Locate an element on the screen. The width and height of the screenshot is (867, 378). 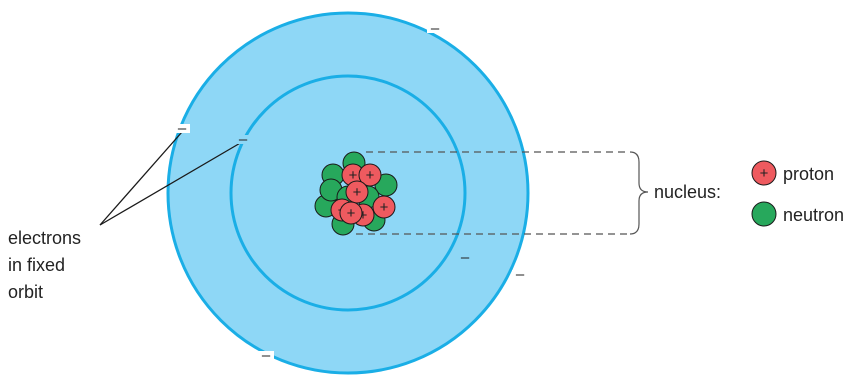
legend-proton-label: proton is located at coordinates (808, 174).